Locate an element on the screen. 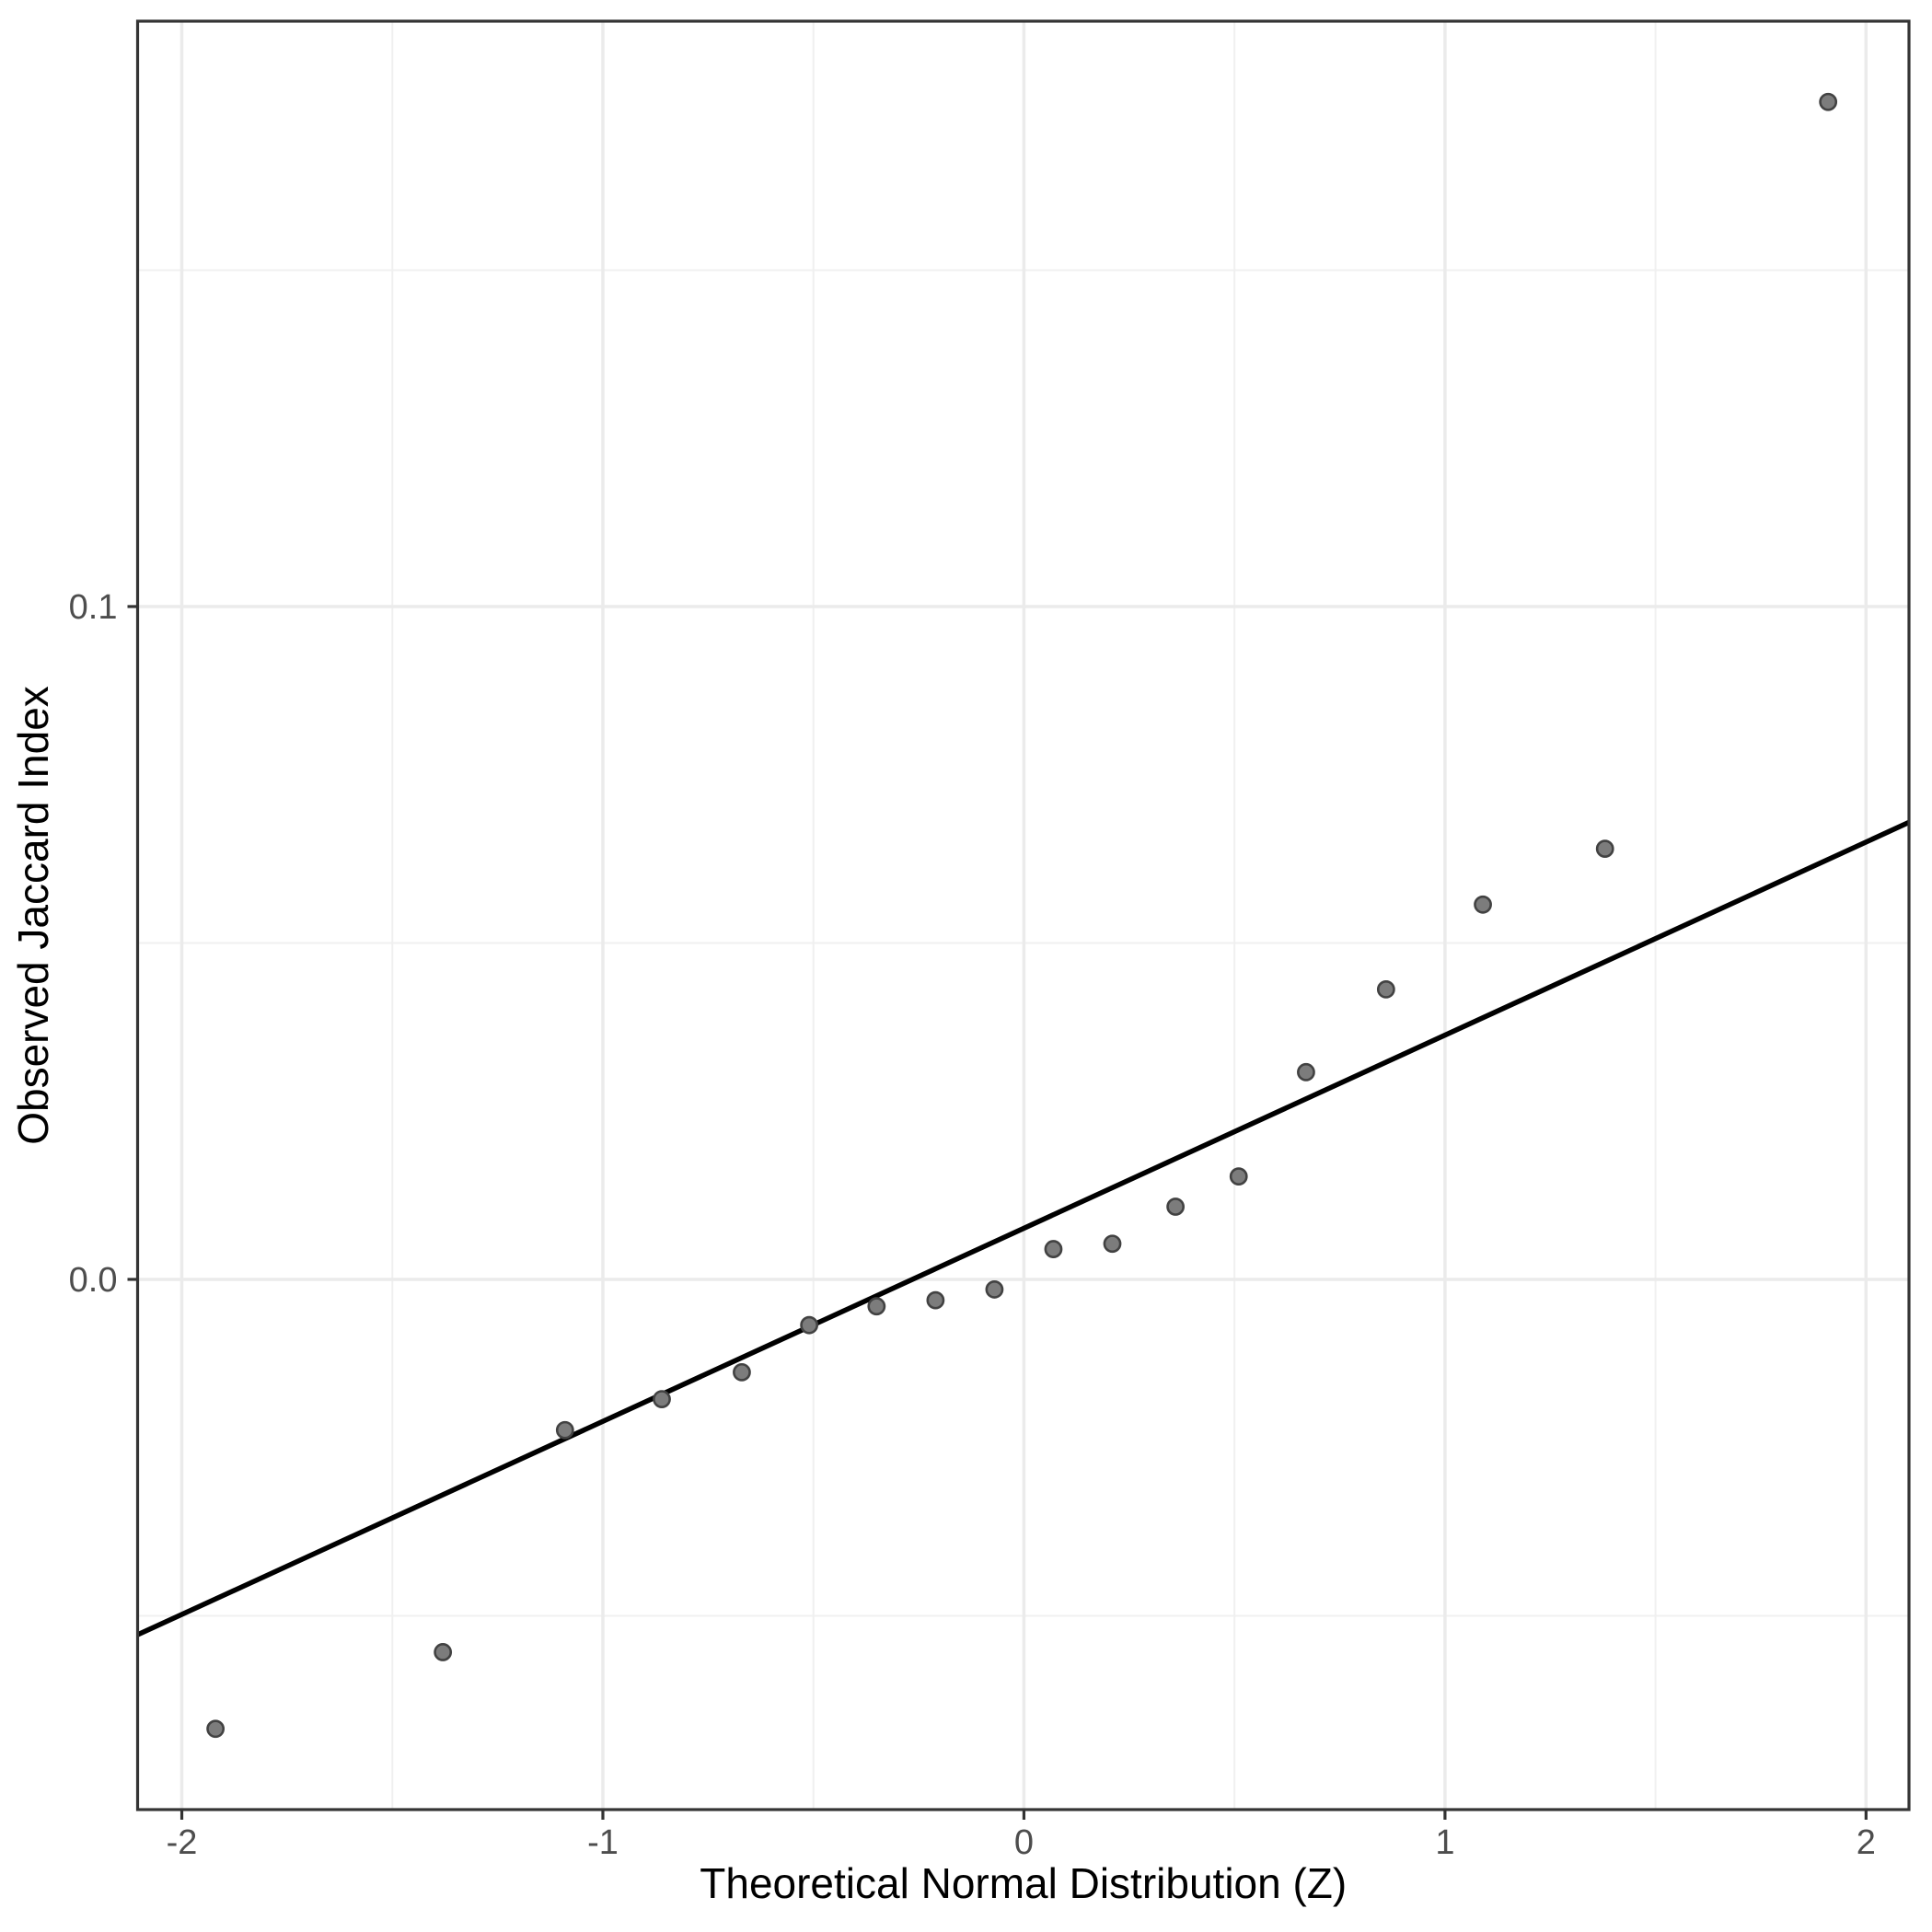  y-tick-label: 0.0 is located at coordinates (94, 1281).